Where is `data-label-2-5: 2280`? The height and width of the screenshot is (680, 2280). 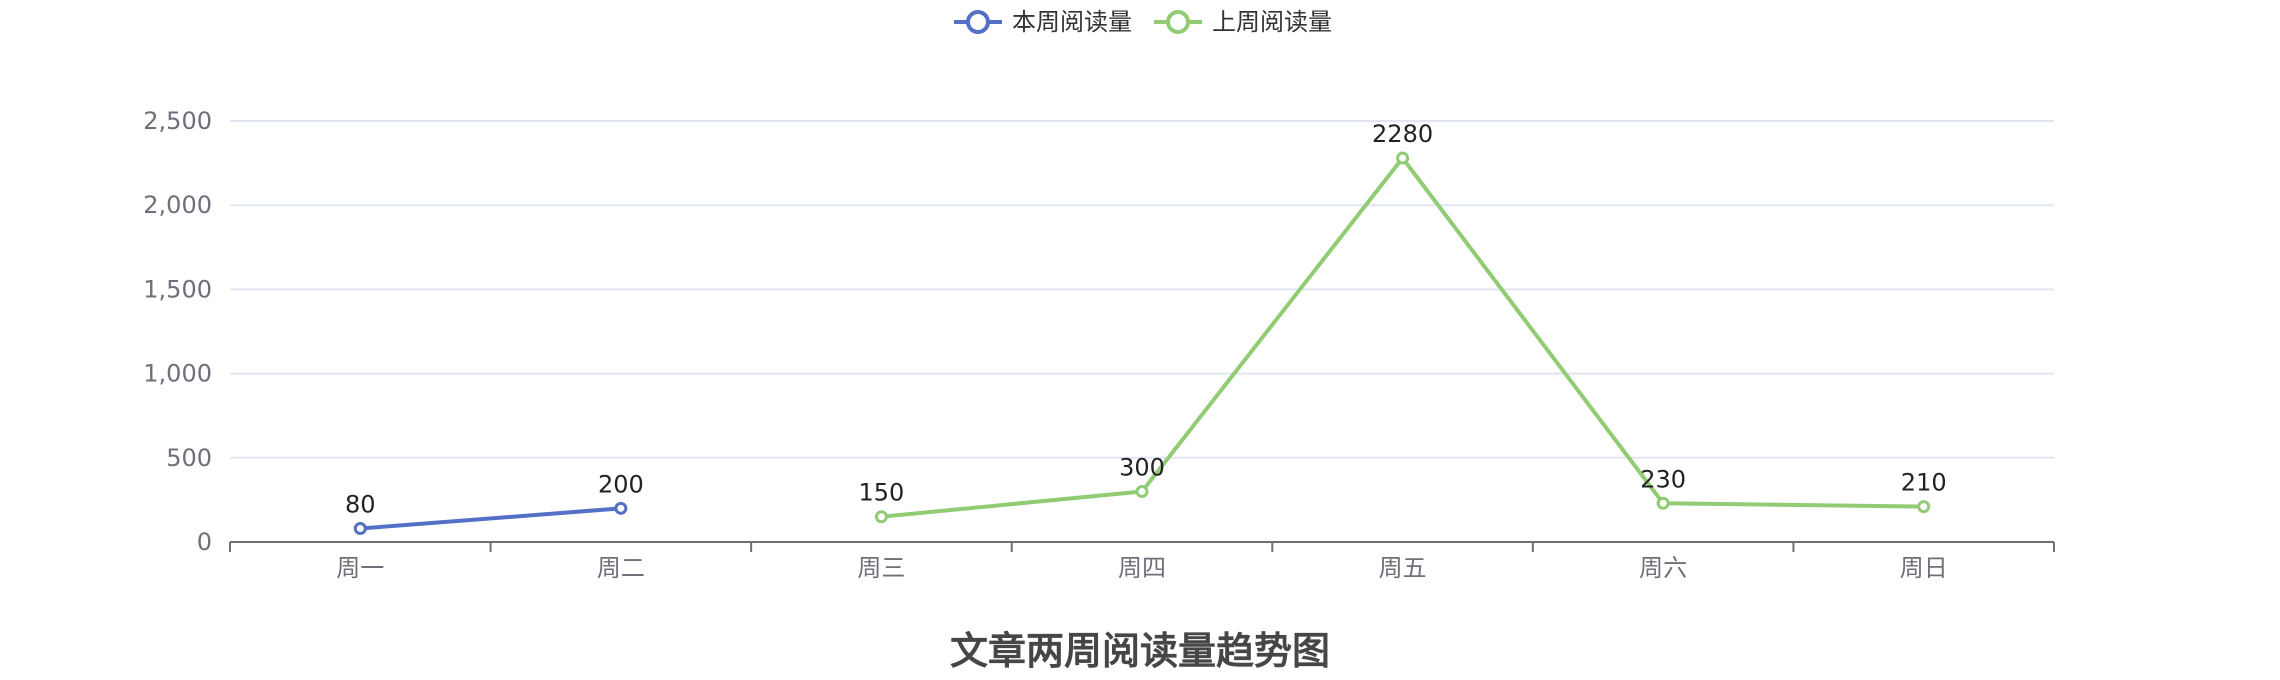
data-label-2-5: 2280 is located at coordinates (1402, 134).